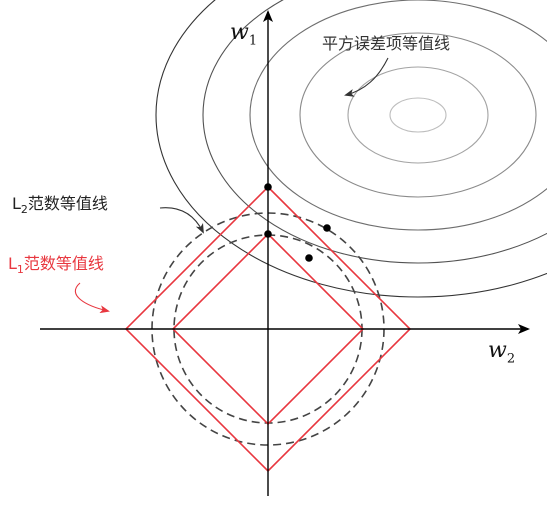  What do you see at coordinates (309, 258) in the screenshot?
I see `l2-inner-intersection-point` at bounding box center [309, 258].